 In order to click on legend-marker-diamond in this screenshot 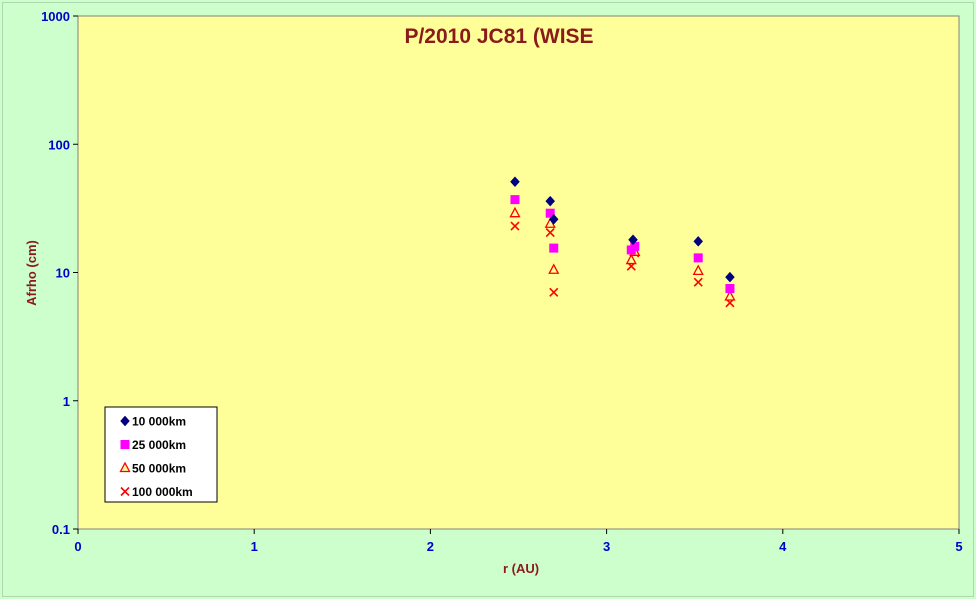, I will do `click(125, 421)`.